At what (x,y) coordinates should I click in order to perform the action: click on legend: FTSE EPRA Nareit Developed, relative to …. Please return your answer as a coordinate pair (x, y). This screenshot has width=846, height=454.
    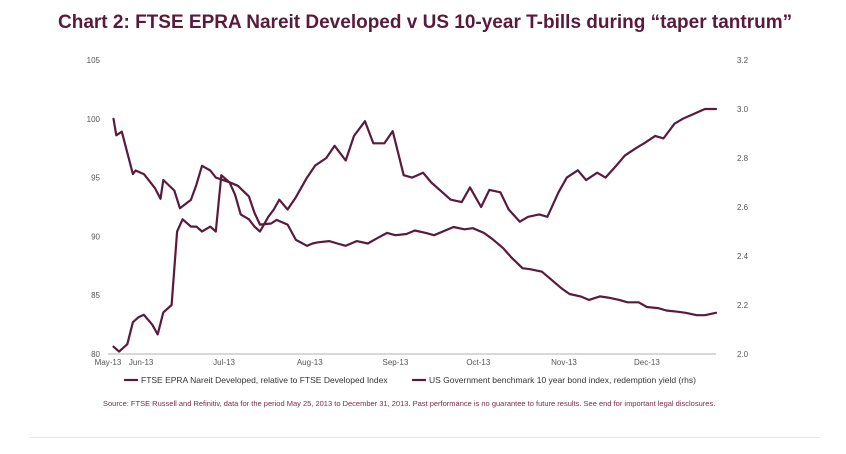
    Looking at the image, I should click on (410, 380).